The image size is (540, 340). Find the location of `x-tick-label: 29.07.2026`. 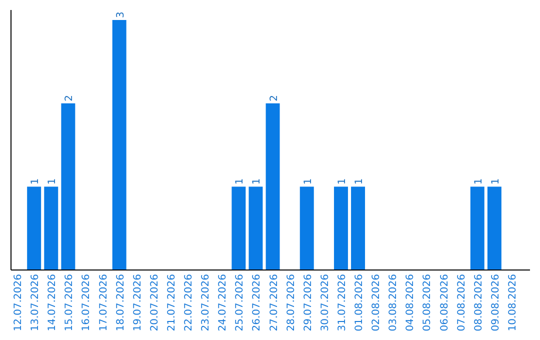

x-tick-label: 29.07.2026 is located at coordinates (308, 303).